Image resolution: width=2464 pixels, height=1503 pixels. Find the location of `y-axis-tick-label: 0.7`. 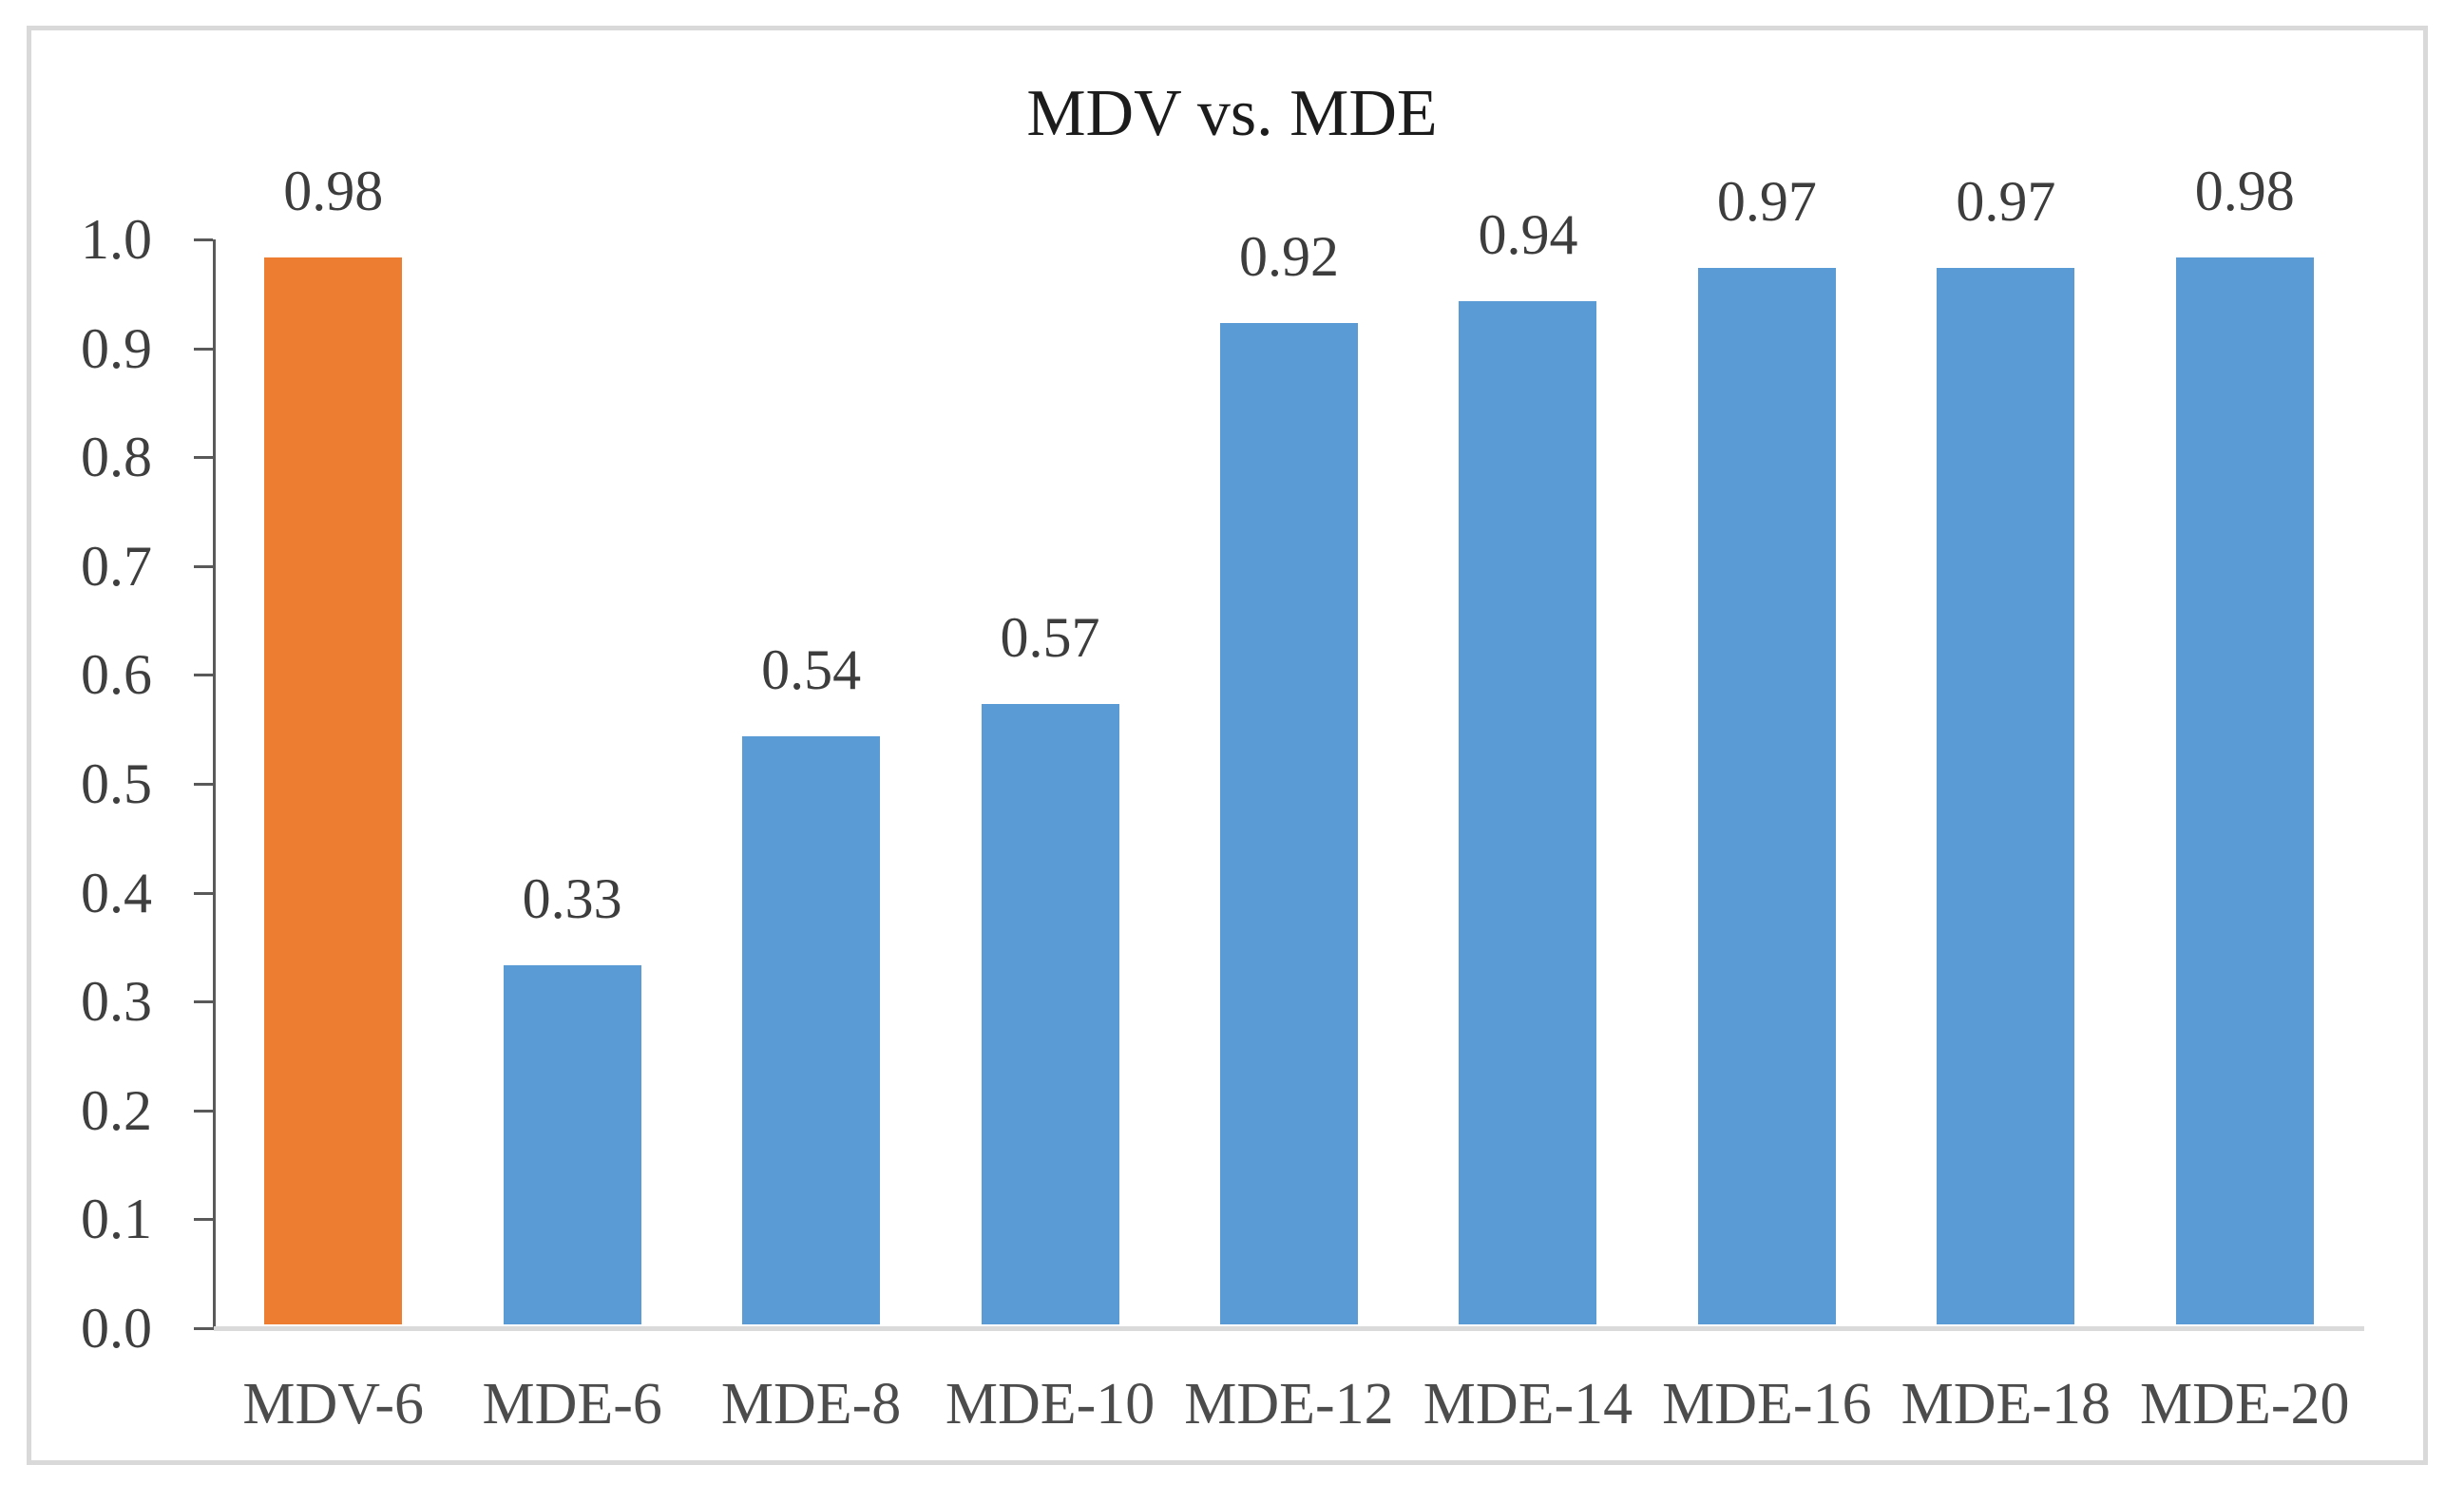

y-axis-tick-label: 0.7 is located at coordinates (116, 566).